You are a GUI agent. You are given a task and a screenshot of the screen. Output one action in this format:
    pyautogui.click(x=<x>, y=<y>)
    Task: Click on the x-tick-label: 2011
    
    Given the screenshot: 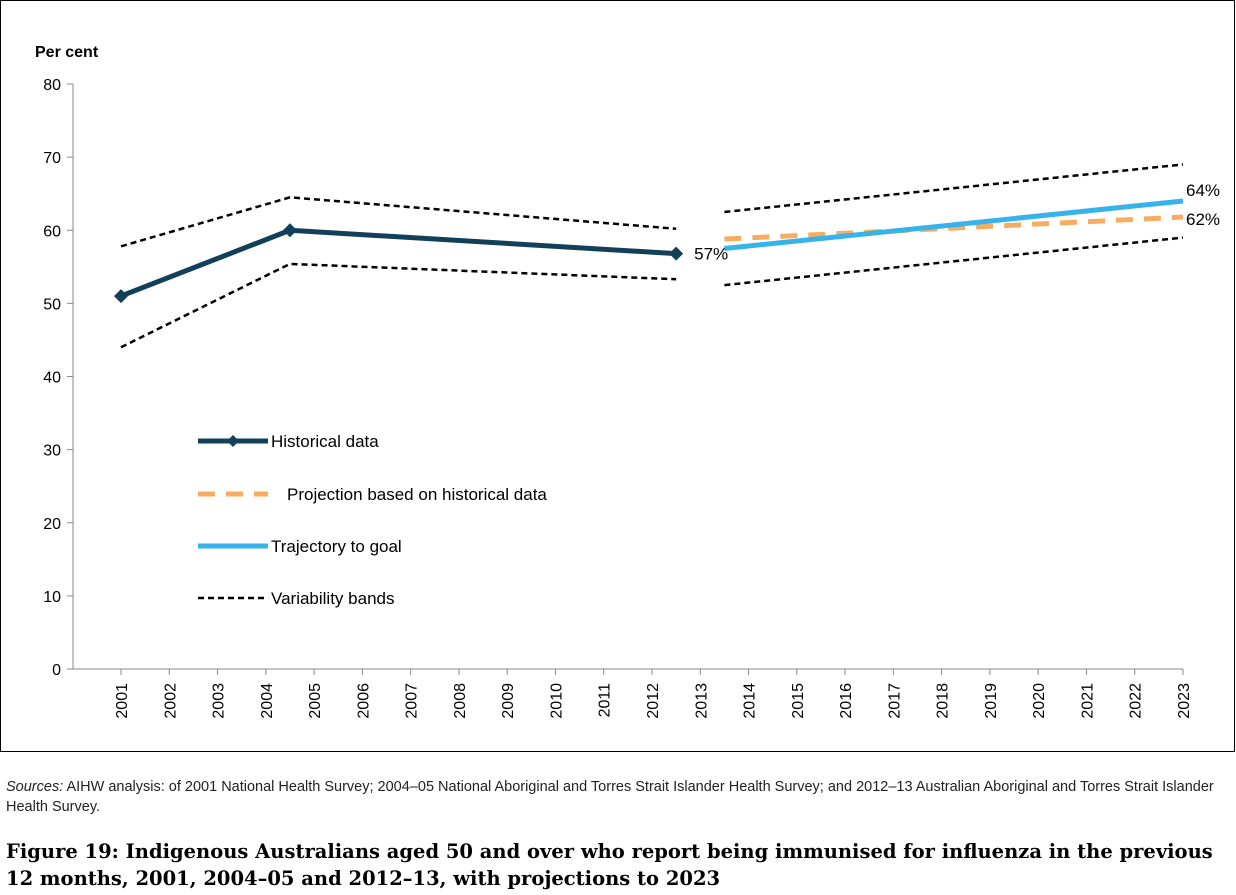 What is the action you would take?
    pyautogui.click(x=605, y=700)
    